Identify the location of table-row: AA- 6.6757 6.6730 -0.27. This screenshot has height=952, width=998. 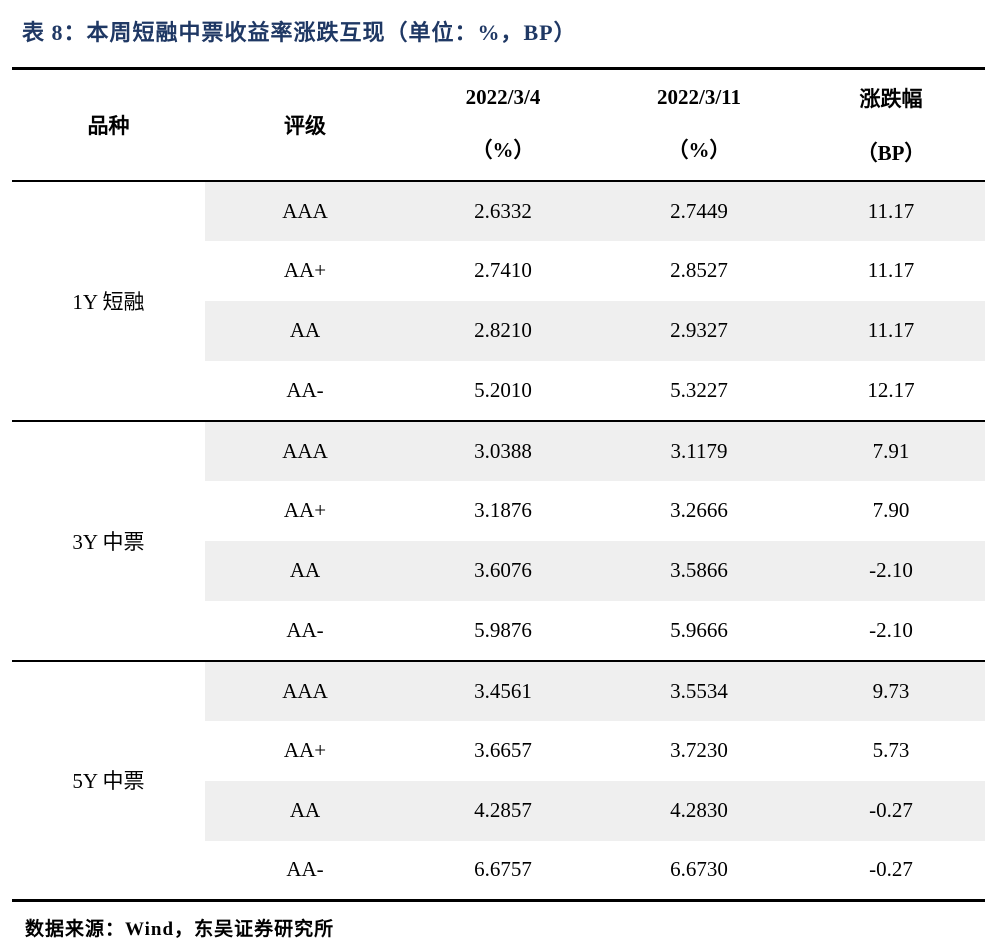
(498, 870).